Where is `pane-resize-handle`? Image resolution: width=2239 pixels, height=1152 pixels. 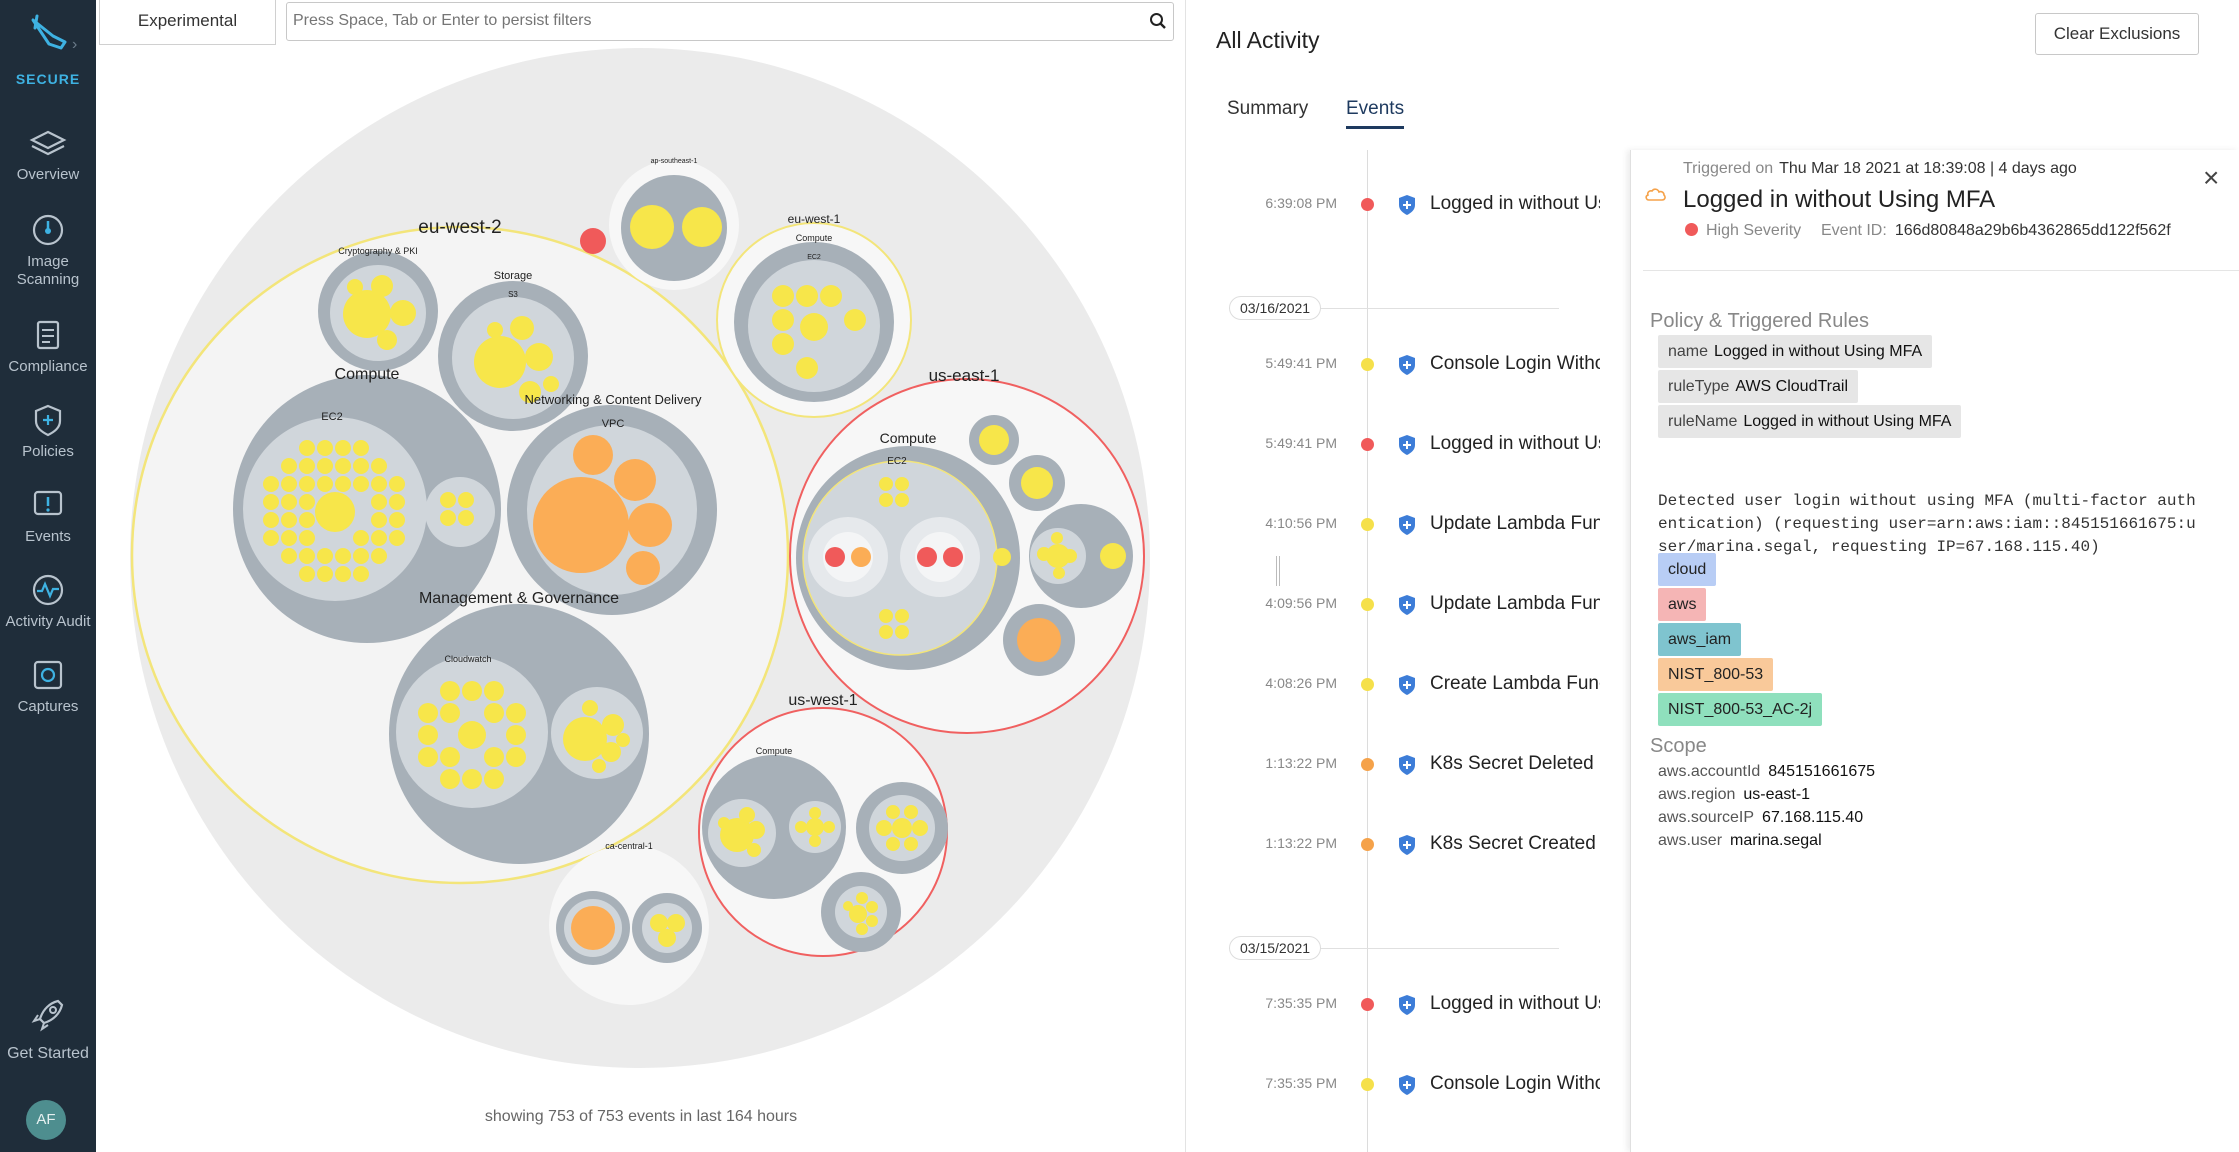
pane-resize-handle is located at coordinates (1278, 571).